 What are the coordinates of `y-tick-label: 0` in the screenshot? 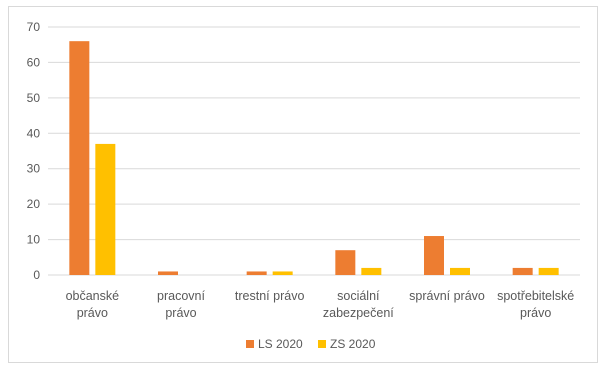 It's located at (36, 275).